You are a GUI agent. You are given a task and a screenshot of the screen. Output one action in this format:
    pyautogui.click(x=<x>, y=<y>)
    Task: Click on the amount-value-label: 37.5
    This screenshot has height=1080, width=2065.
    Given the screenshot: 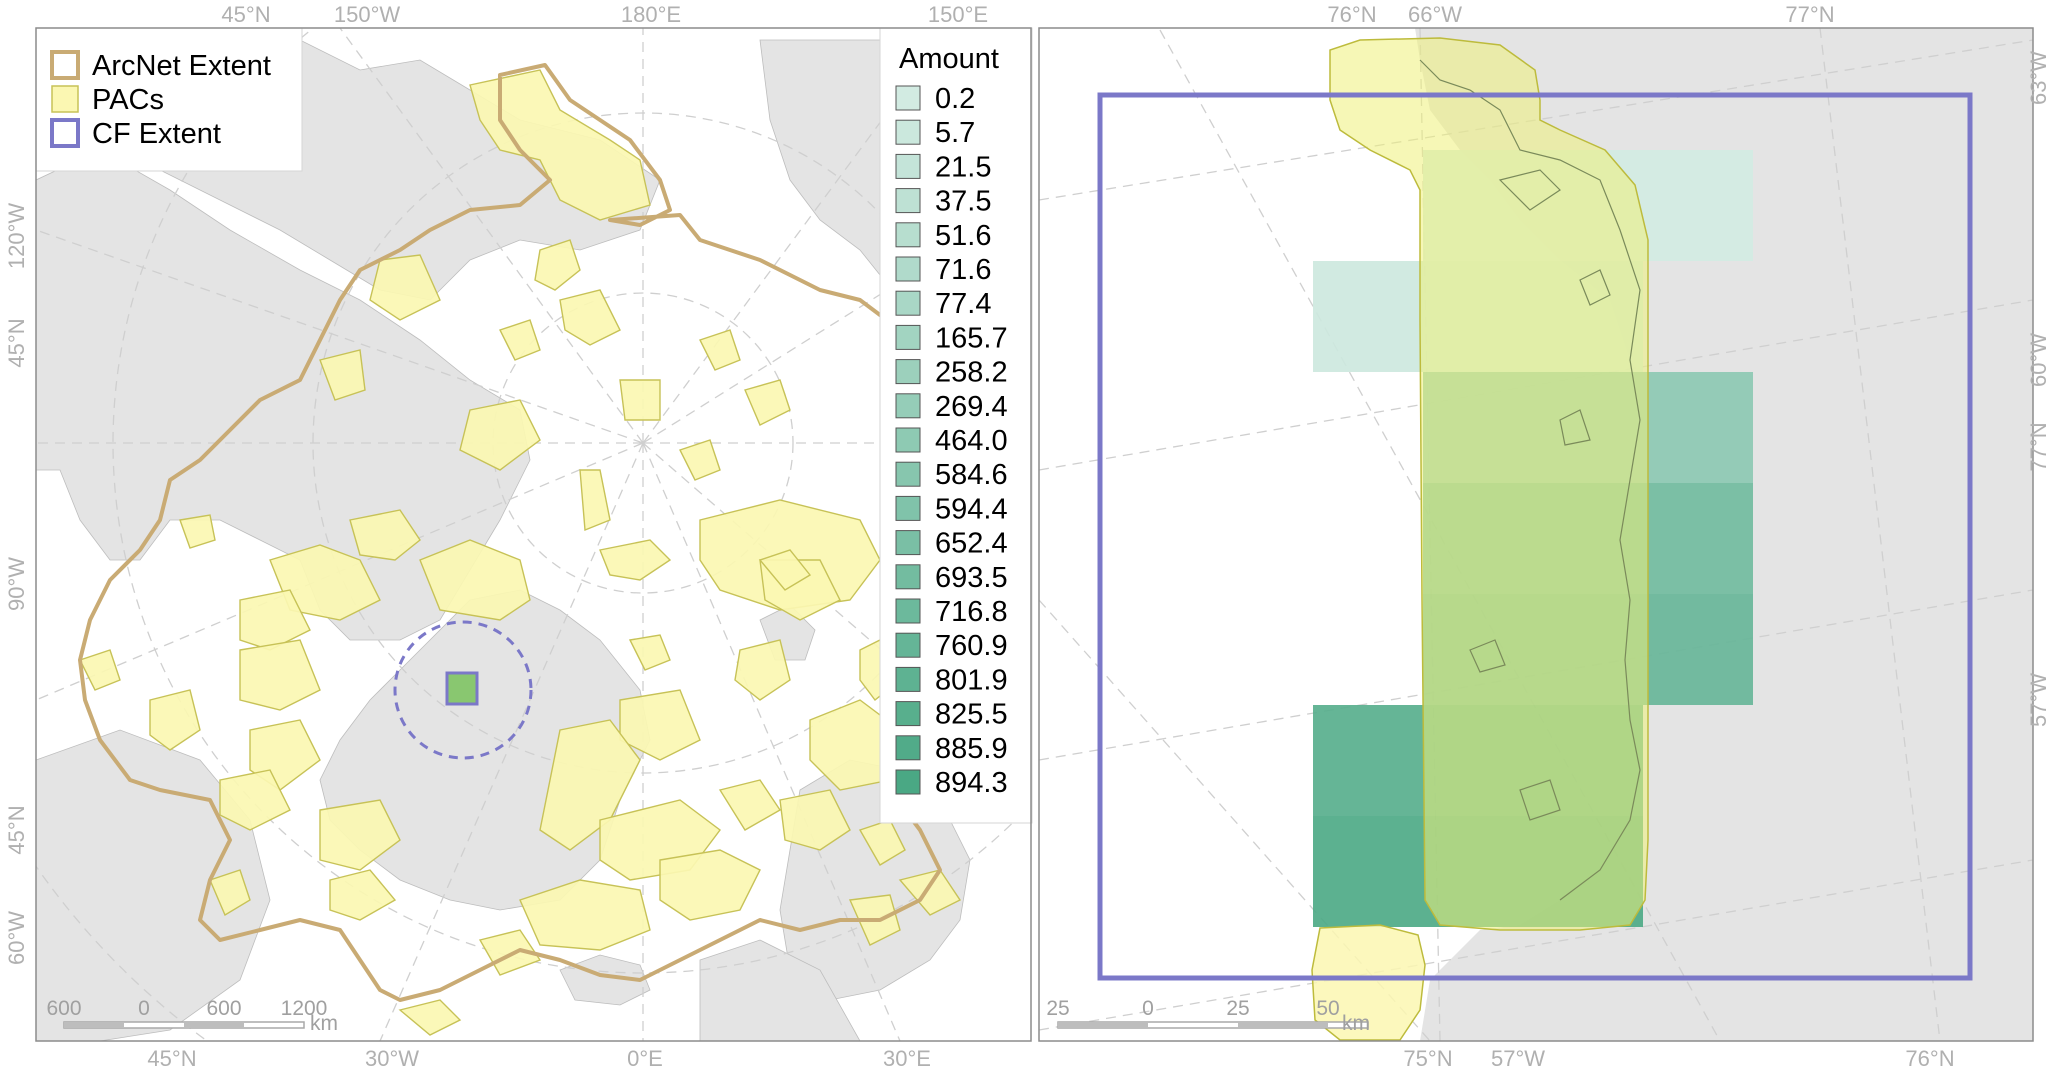 What is the action you would take?
    pyautogui.click(x=963, y=202)
    